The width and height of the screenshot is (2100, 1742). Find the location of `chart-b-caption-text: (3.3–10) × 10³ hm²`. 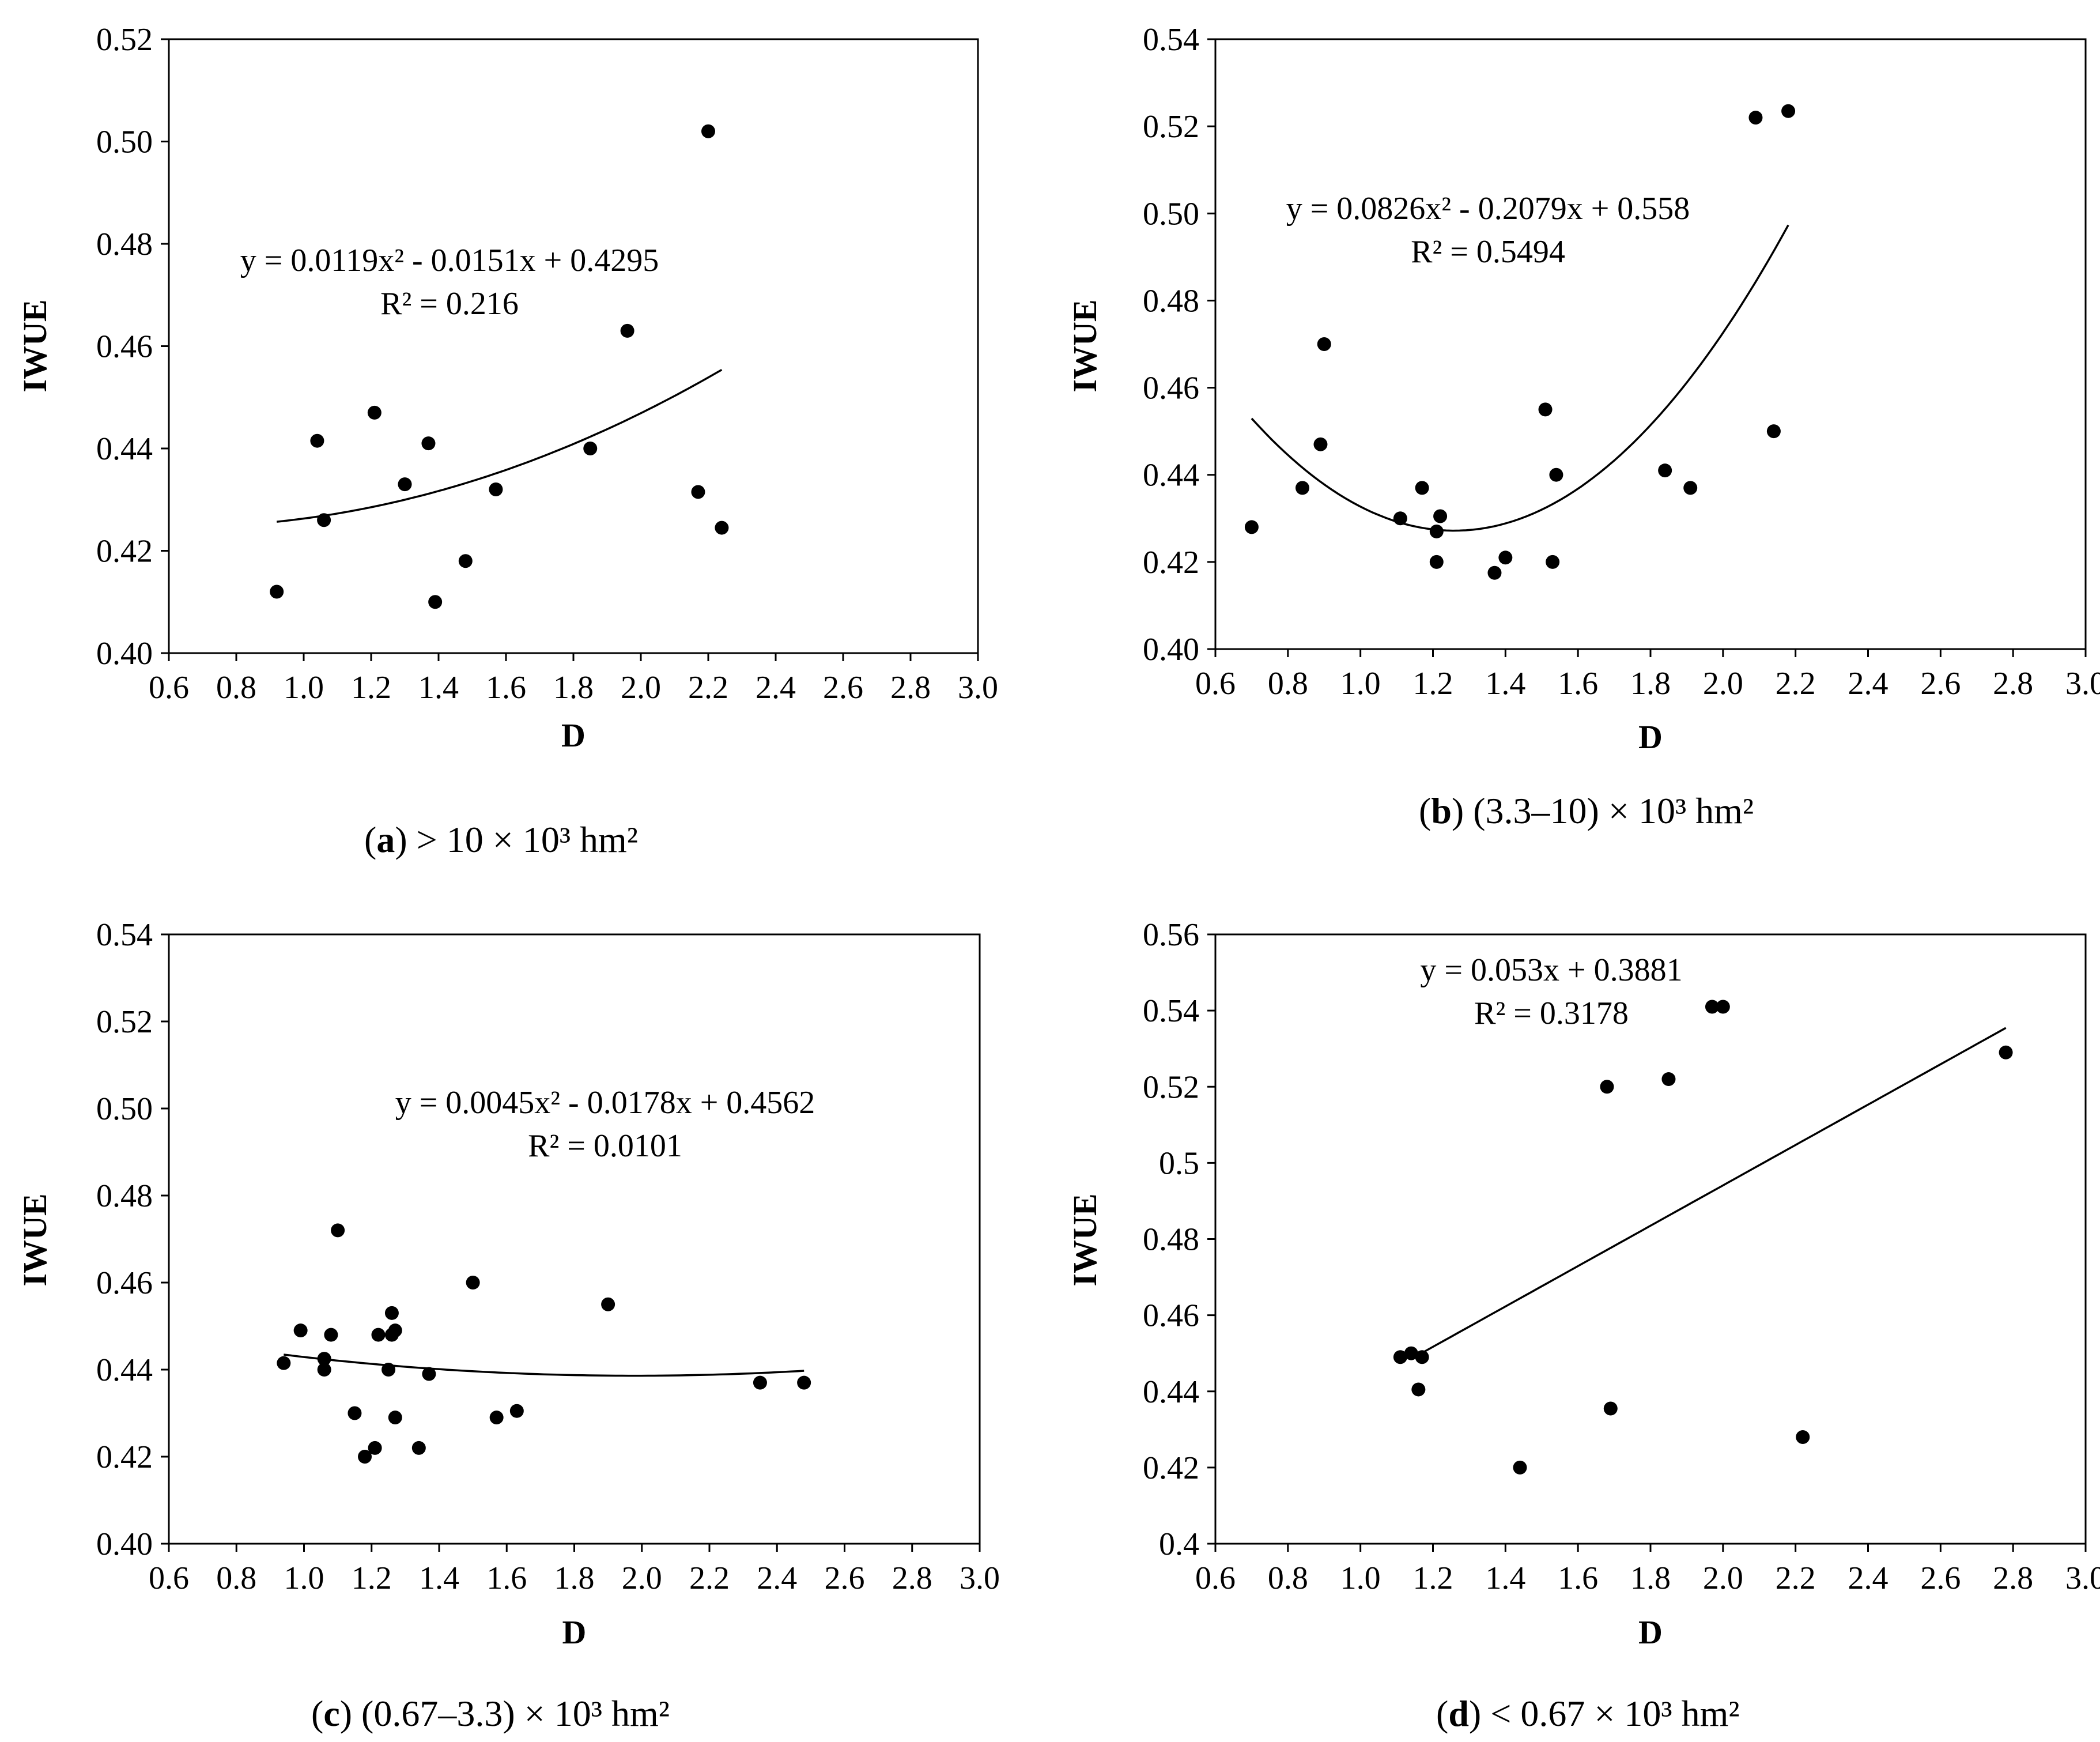

chart-b-caption-text: (3.3–10) × 10³ hm² is located at coordinates (1609, 811).